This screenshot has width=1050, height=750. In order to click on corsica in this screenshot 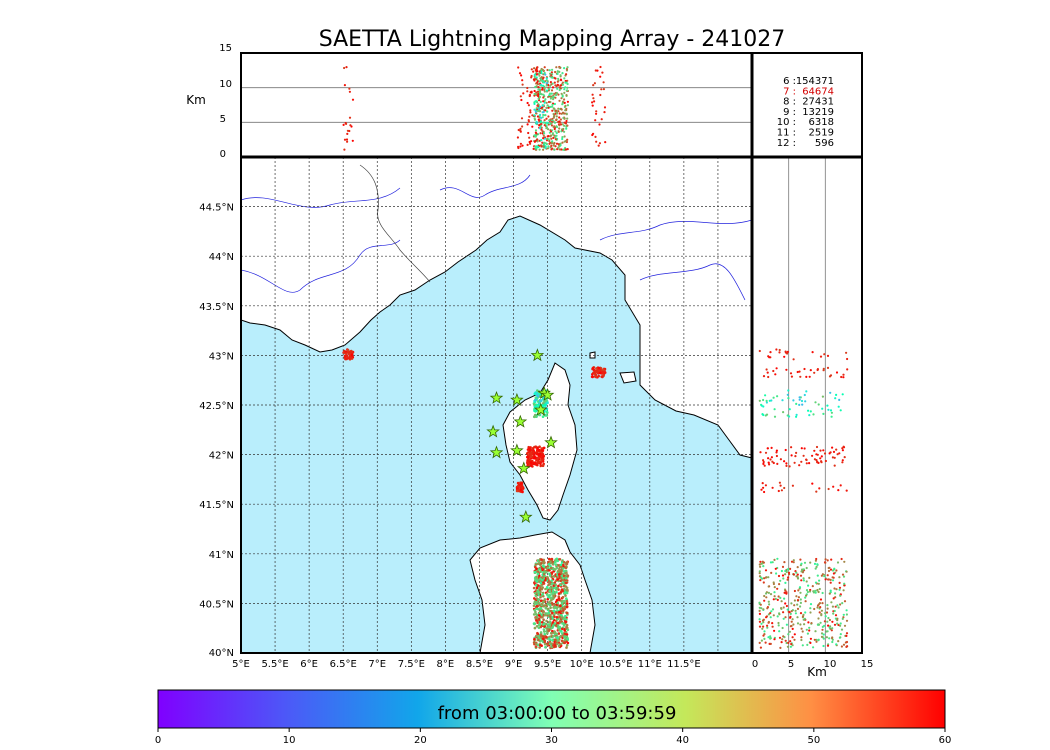, I will do `click(540, 441)`.